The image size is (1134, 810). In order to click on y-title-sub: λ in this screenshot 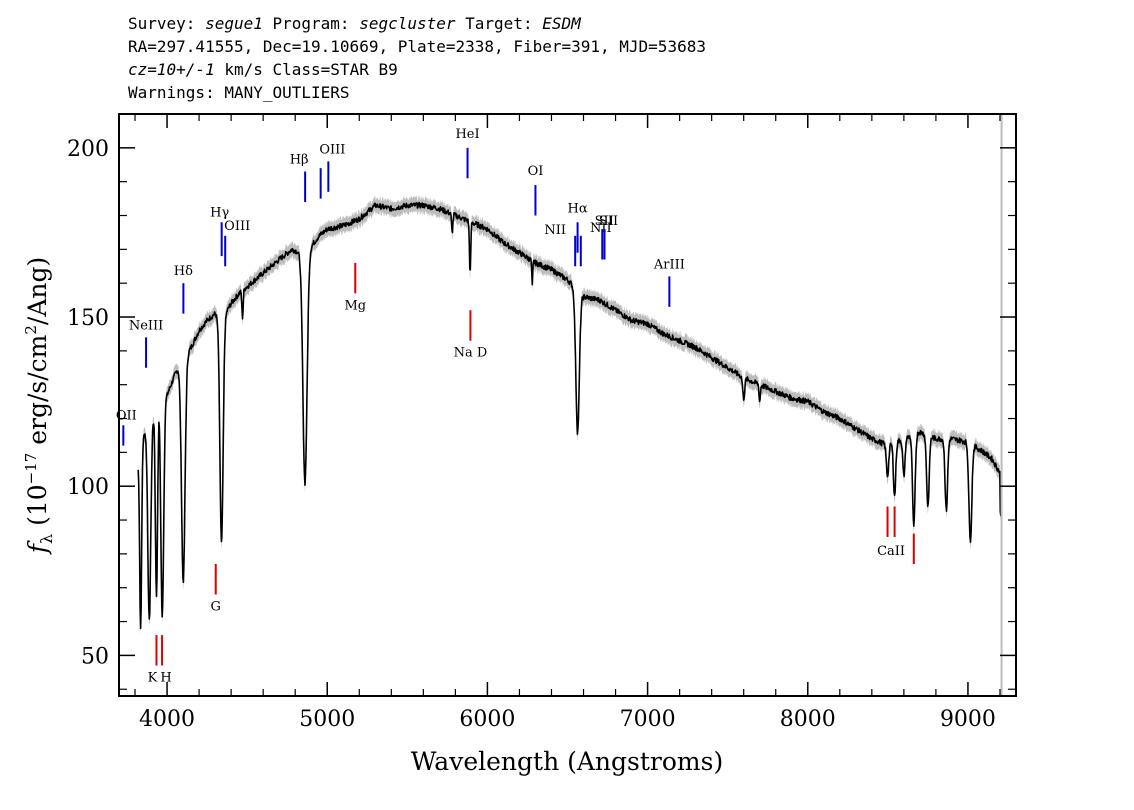, I will do `click(46, 539)`.